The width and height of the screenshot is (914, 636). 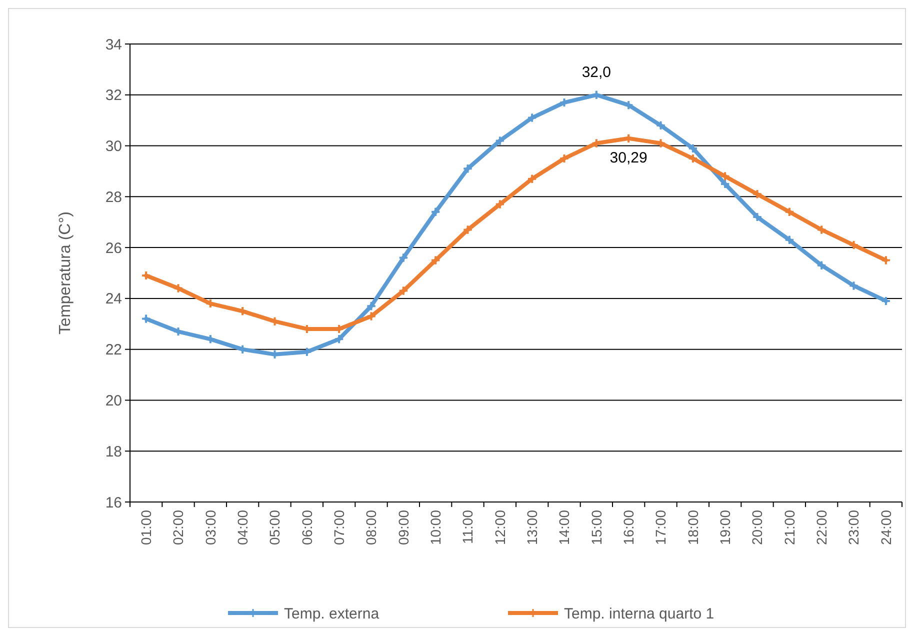 I want to click on x-tick-label: 23:00, so click(x=854, y=528).